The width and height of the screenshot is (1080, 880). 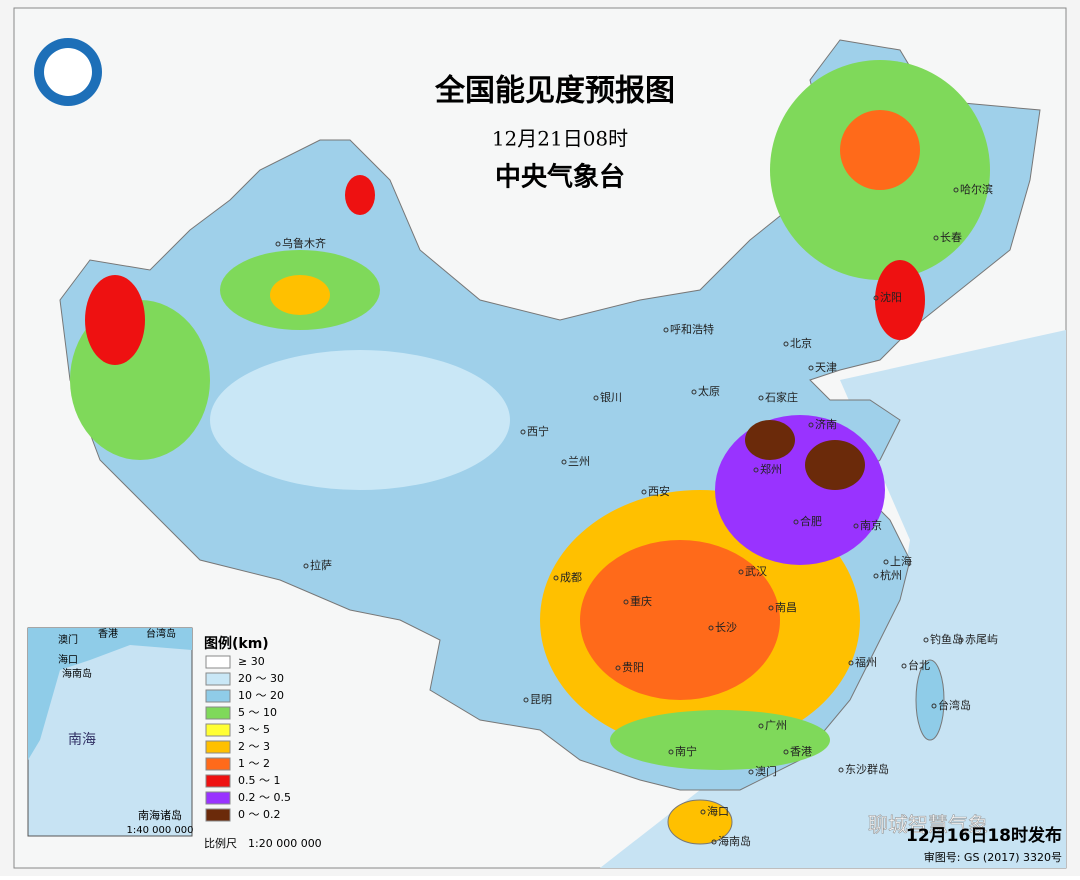 What do you see at coordinates (251, 661) in the screenshot?
I see `legend-label: ≥ 30` at bounding box center [251, 661].